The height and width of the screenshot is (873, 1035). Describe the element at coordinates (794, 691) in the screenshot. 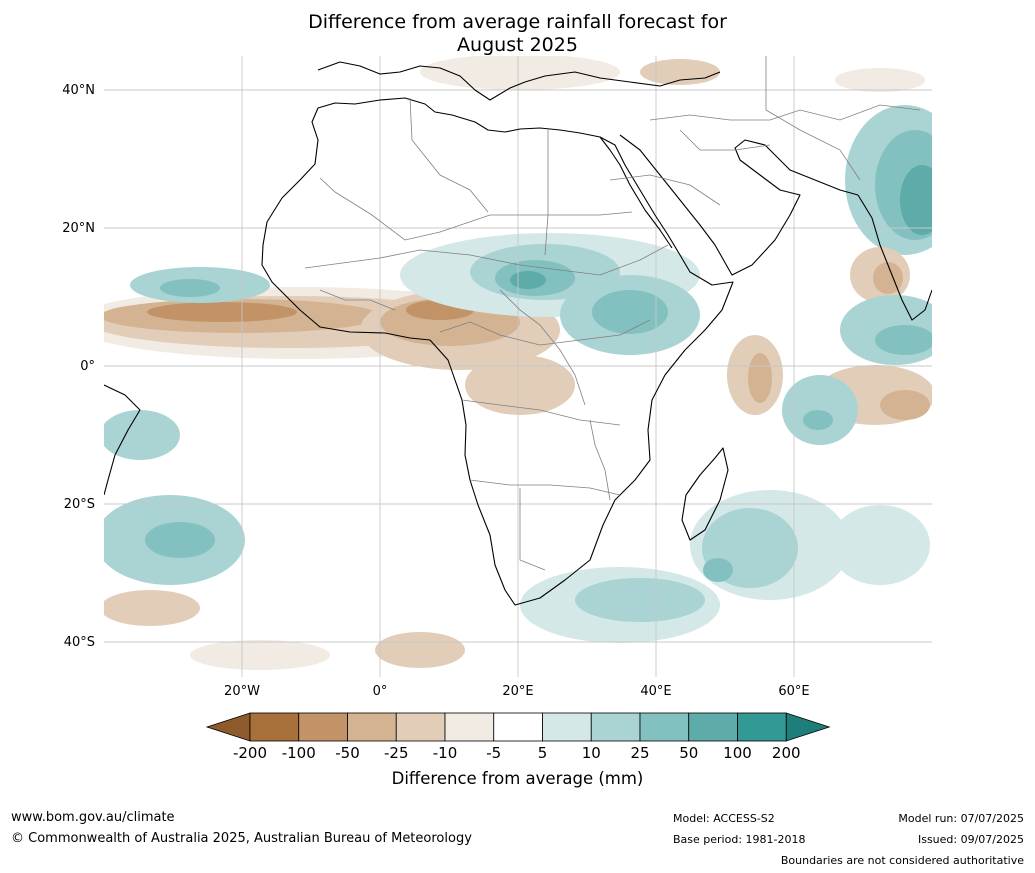

I see `lon-label-60e: 60°E` at that location.